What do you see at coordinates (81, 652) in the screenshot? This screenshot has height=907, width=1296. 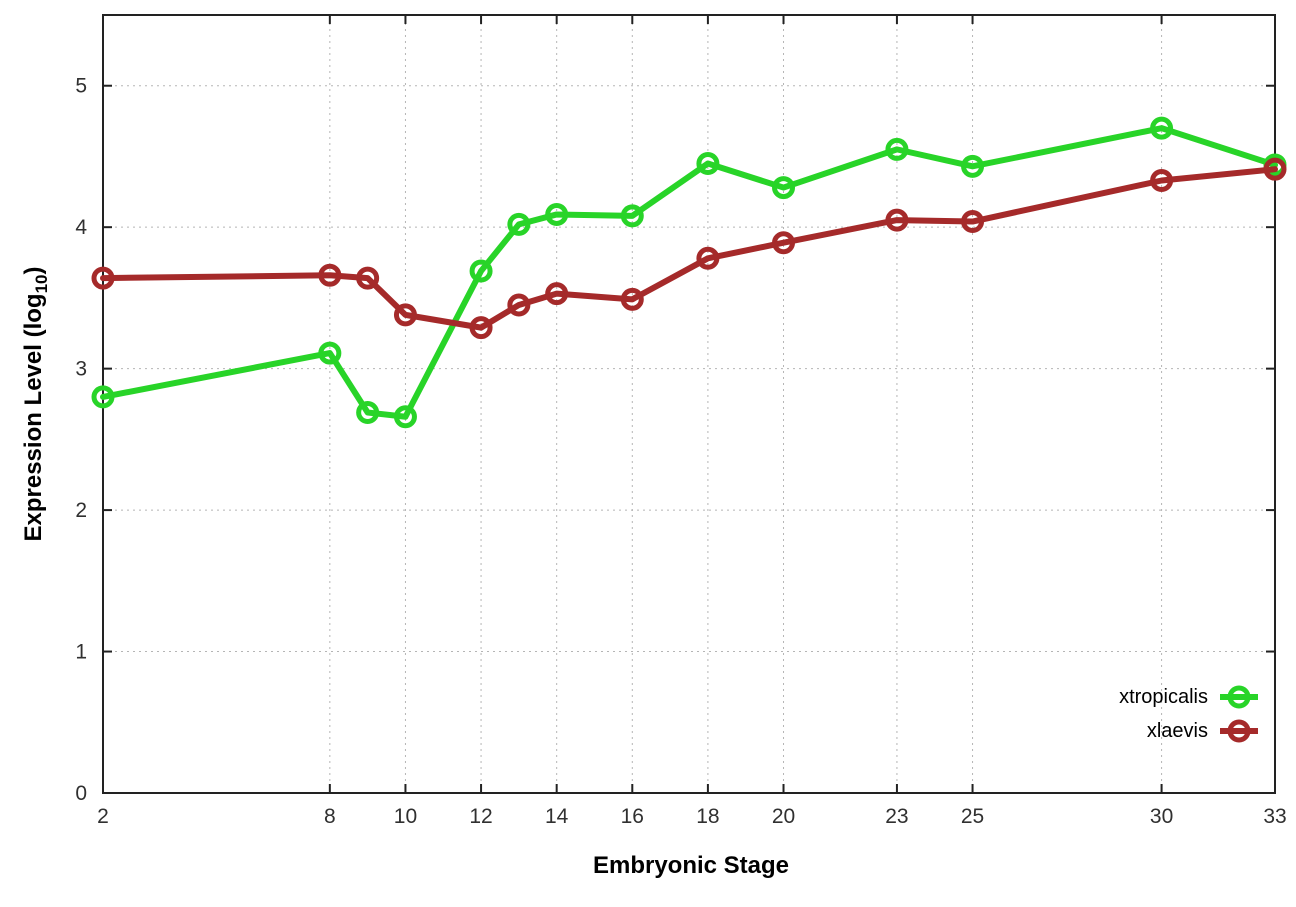 I see `y-tick-label-1: 1` at bounding box center [81, 652].